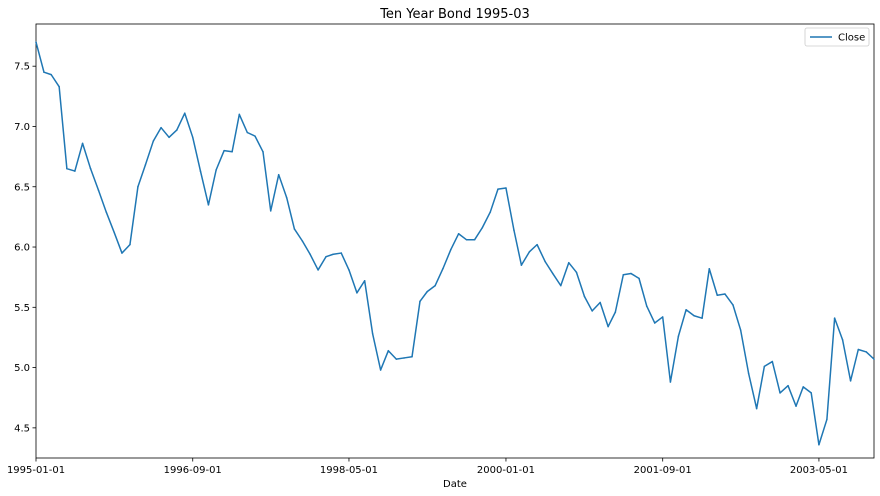  Describe the element at coordinates (22, 127) in the screenshot. I see `y-tick-label: 7.0` at that location.